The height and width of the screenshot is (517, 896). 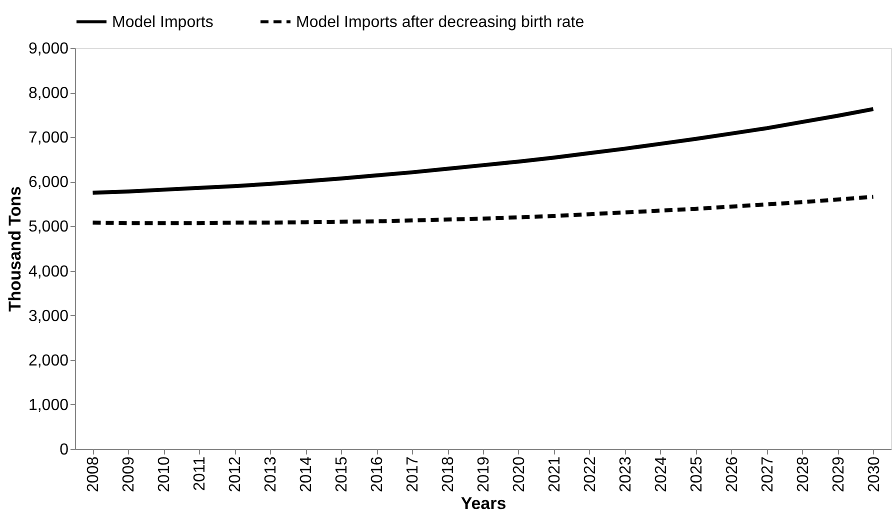 I want to click on y-tick-label: 9,000, so click(x=48, y=49).